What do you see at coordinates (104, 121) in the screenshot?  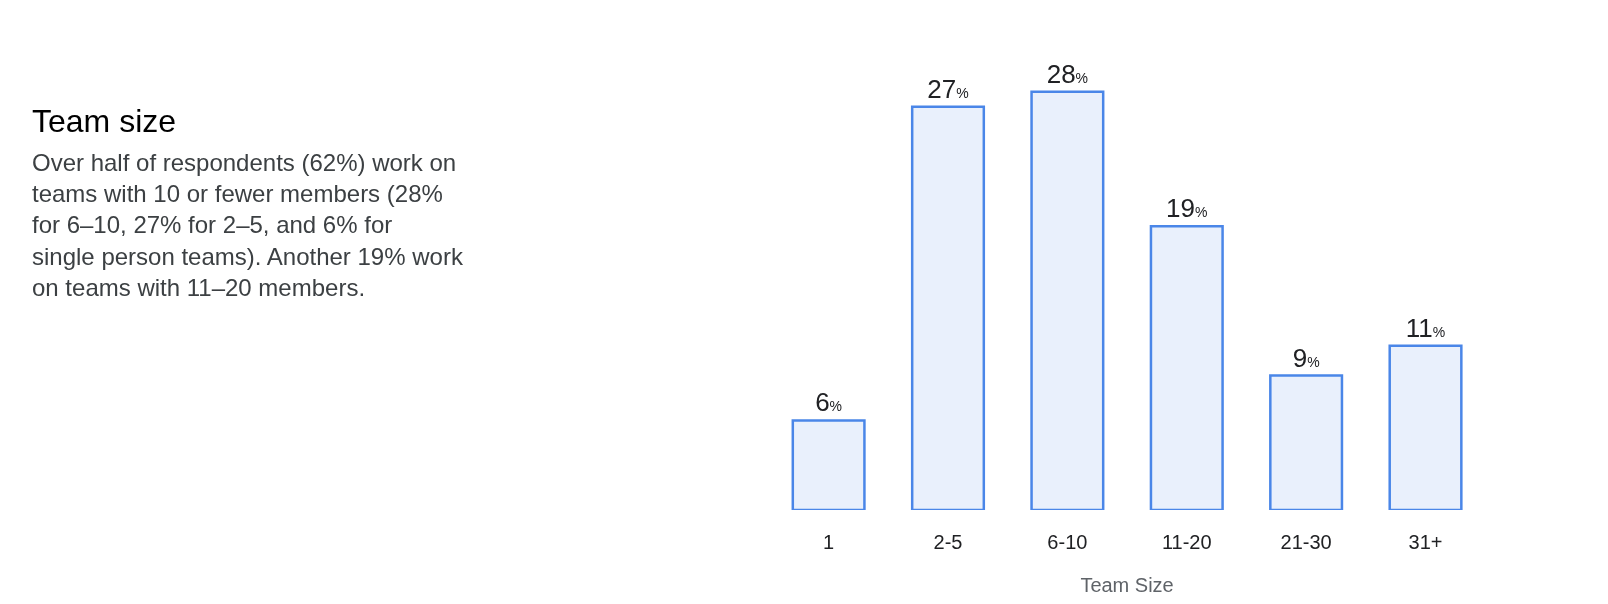 I see `text: Team size` at bounding box center [104, 121].